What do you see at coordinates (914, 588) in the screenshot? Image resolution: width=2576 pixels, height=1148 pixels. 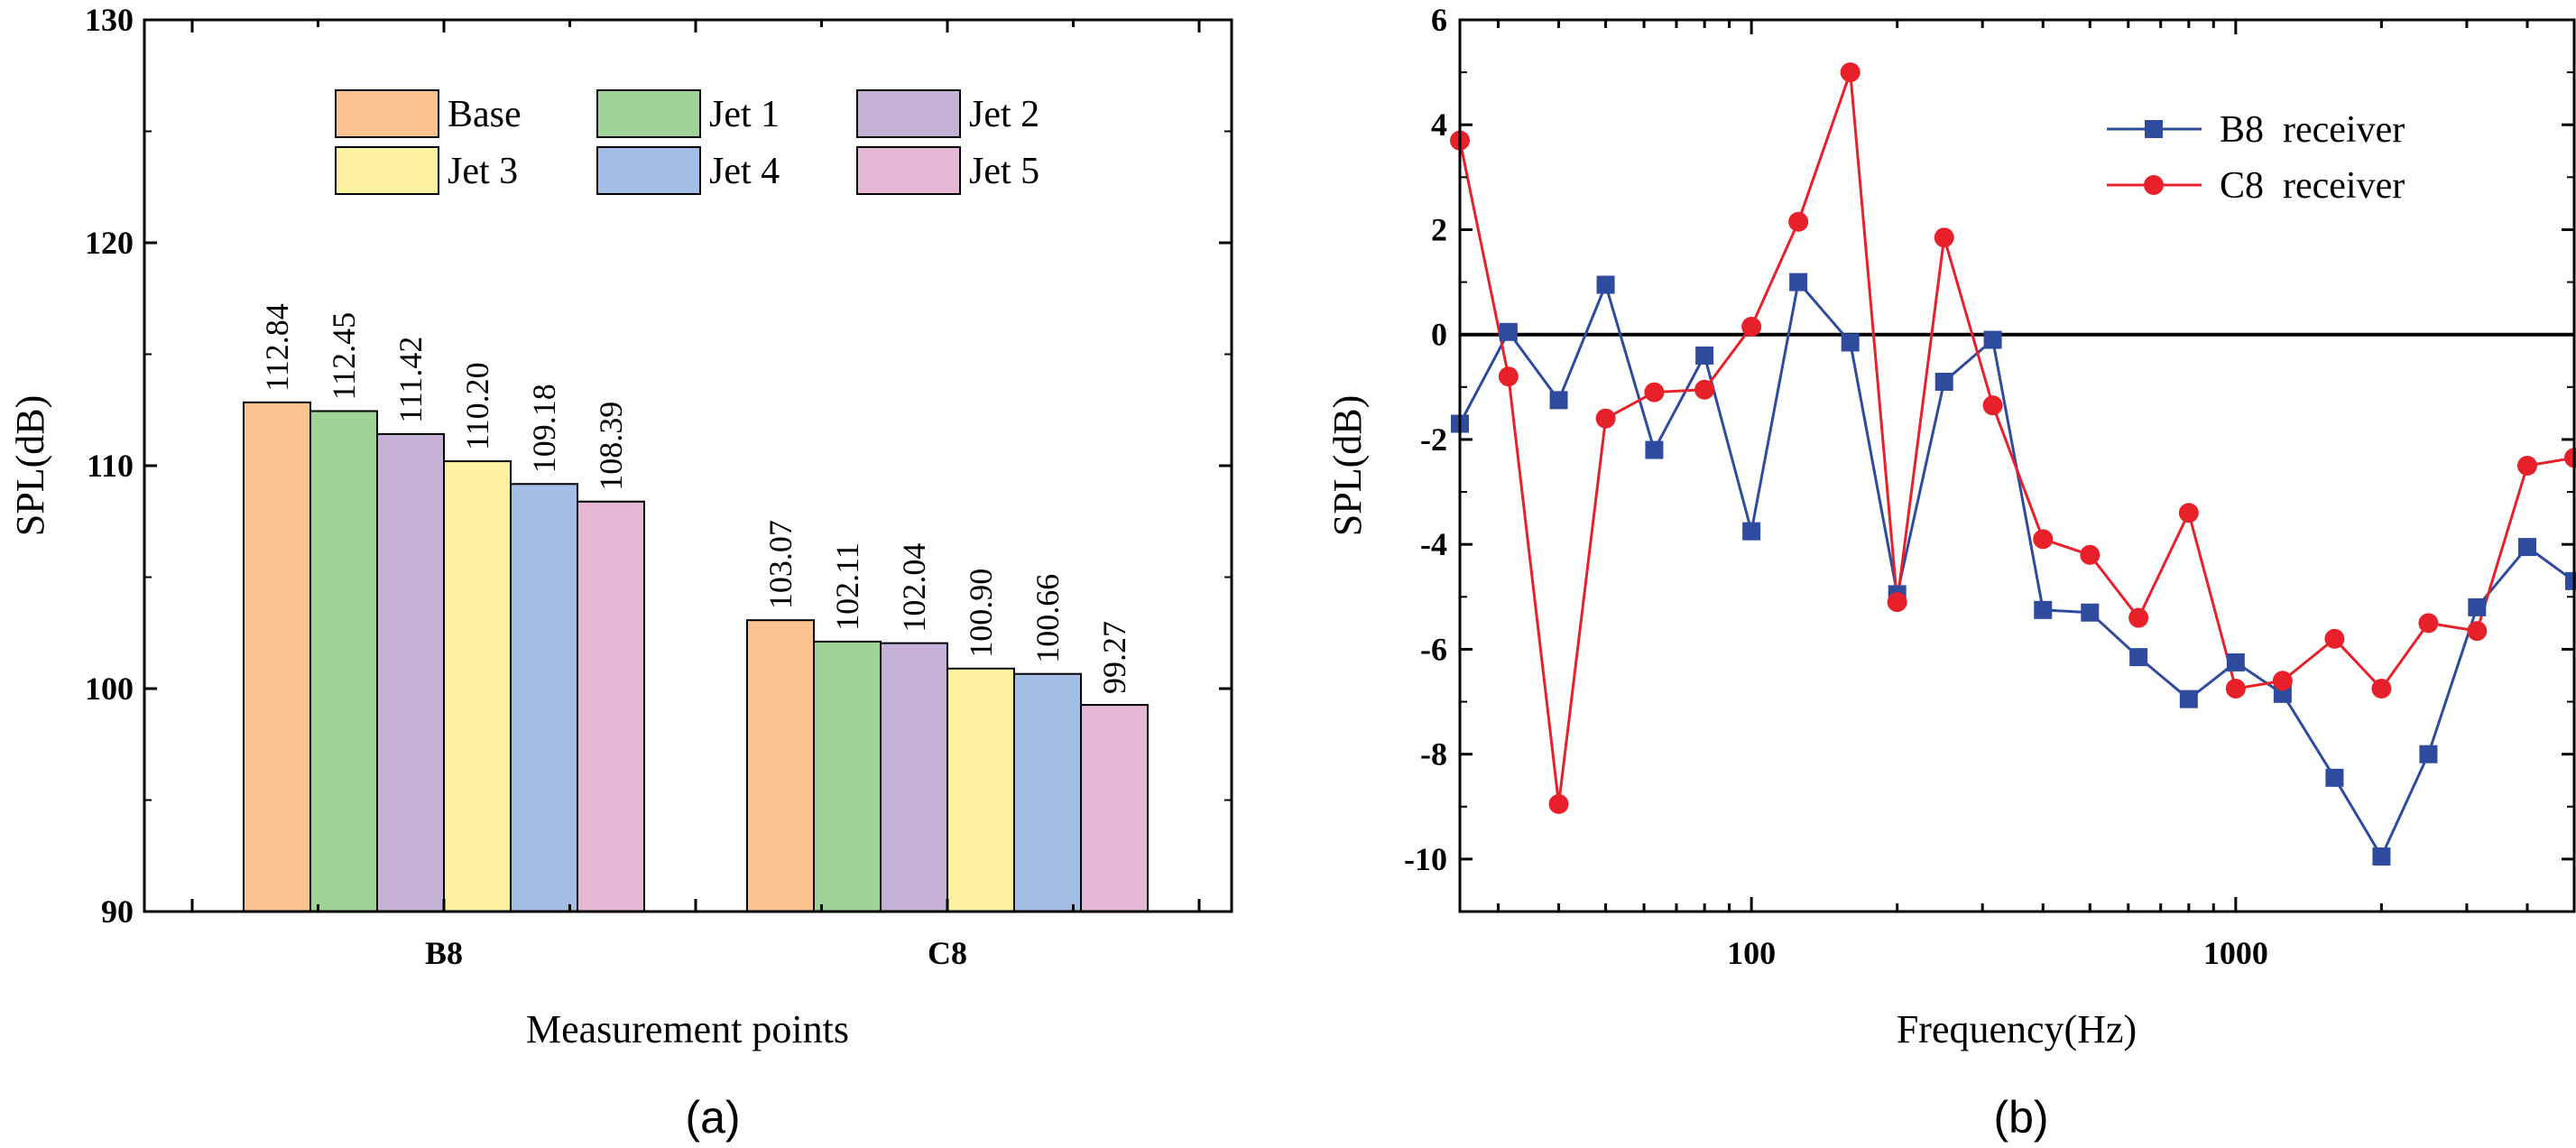 I see `bar-value-label: 102.04` at bounding box center [914, 588].